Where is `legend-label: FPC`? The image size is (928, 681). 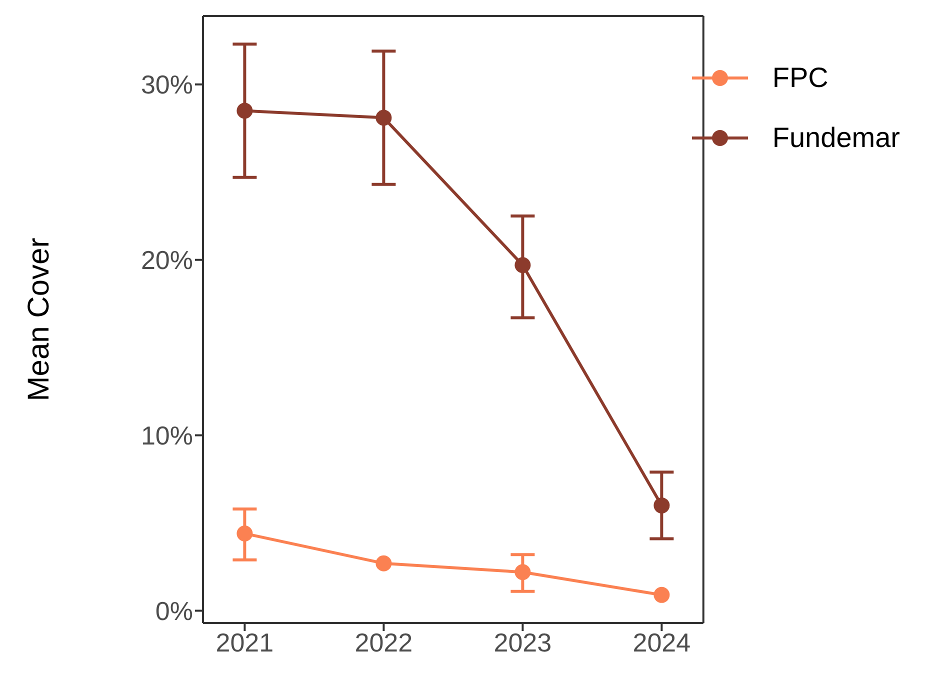
legend-label: FPC is located at coordinates (800, 78).